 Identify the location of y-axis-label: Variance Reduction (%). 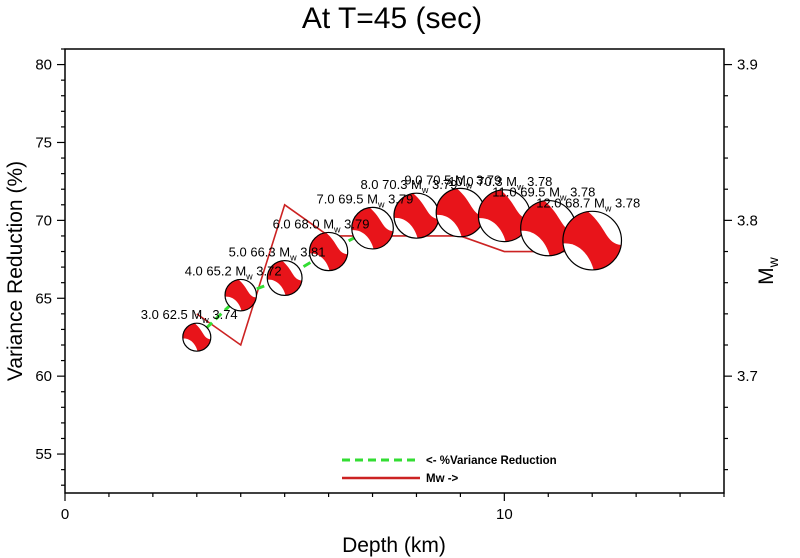
(15, 271).